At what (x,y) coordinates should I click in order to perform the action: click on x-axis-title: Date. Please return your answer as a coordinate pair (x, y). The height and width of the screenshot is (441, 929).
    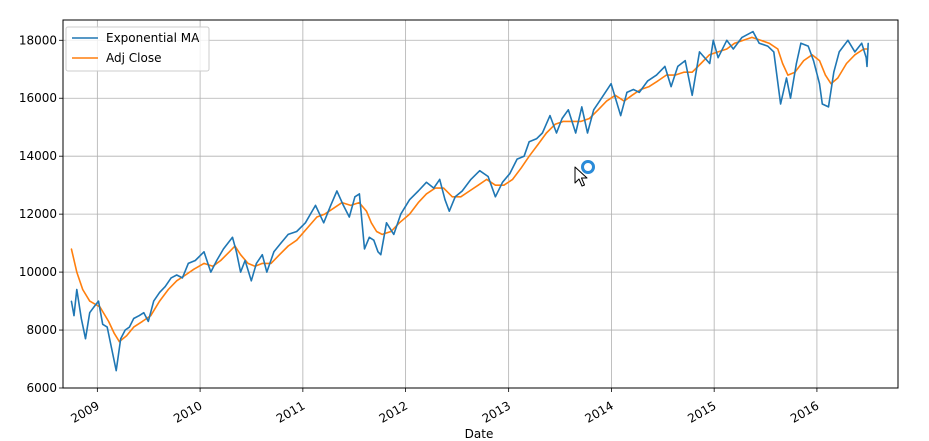
    Looking at the image, I should click on (479, 434).